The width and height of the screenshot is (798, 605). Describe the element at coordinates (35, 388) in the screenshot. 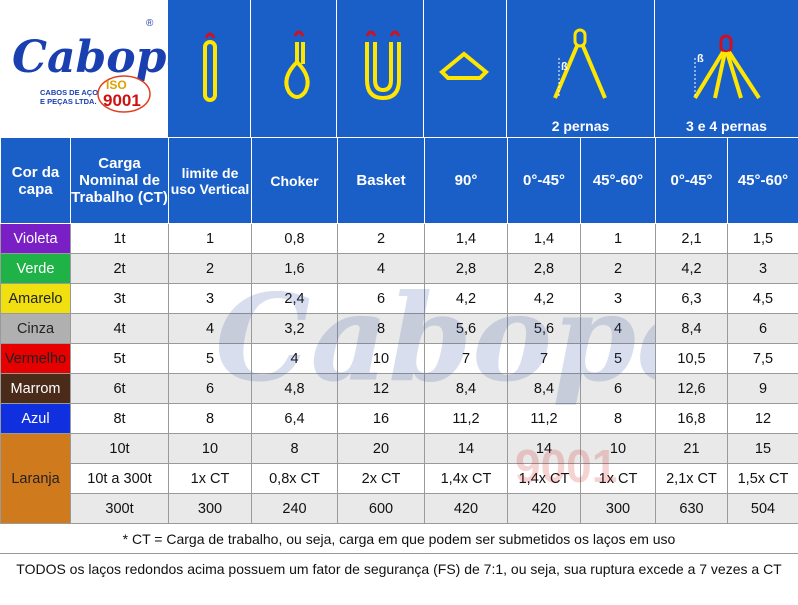

I see `color-marrom: Marrom` at that location.